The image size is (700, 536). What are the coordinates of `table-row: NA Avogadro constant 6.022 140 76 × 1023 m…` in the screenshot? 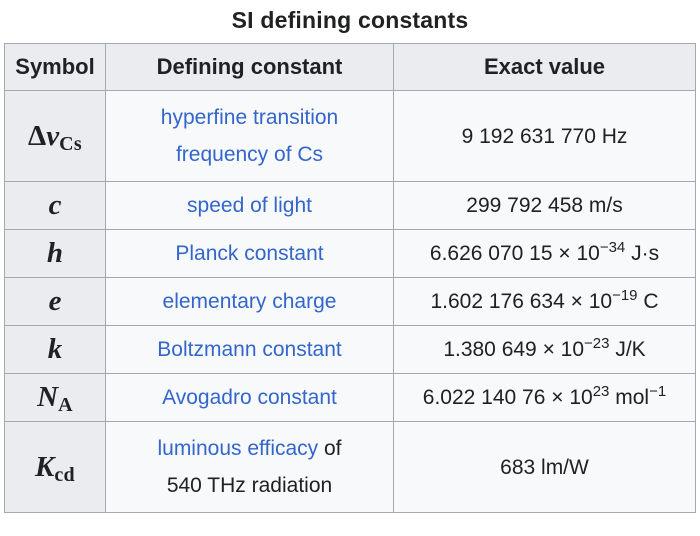 It's located at (350, 397).